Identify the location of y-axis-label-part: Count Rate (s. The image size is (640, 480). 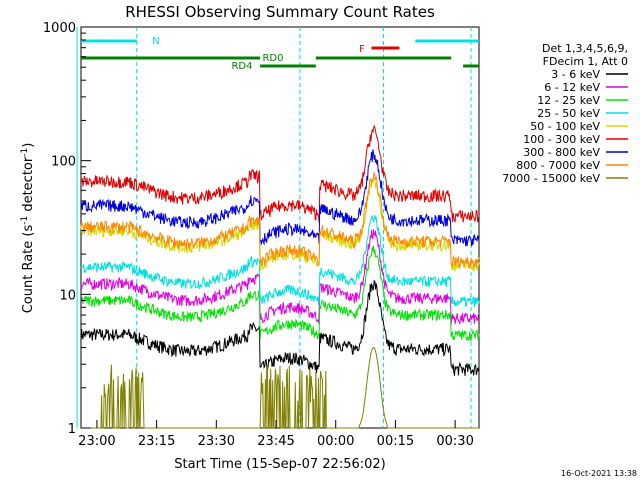
(28, 269).